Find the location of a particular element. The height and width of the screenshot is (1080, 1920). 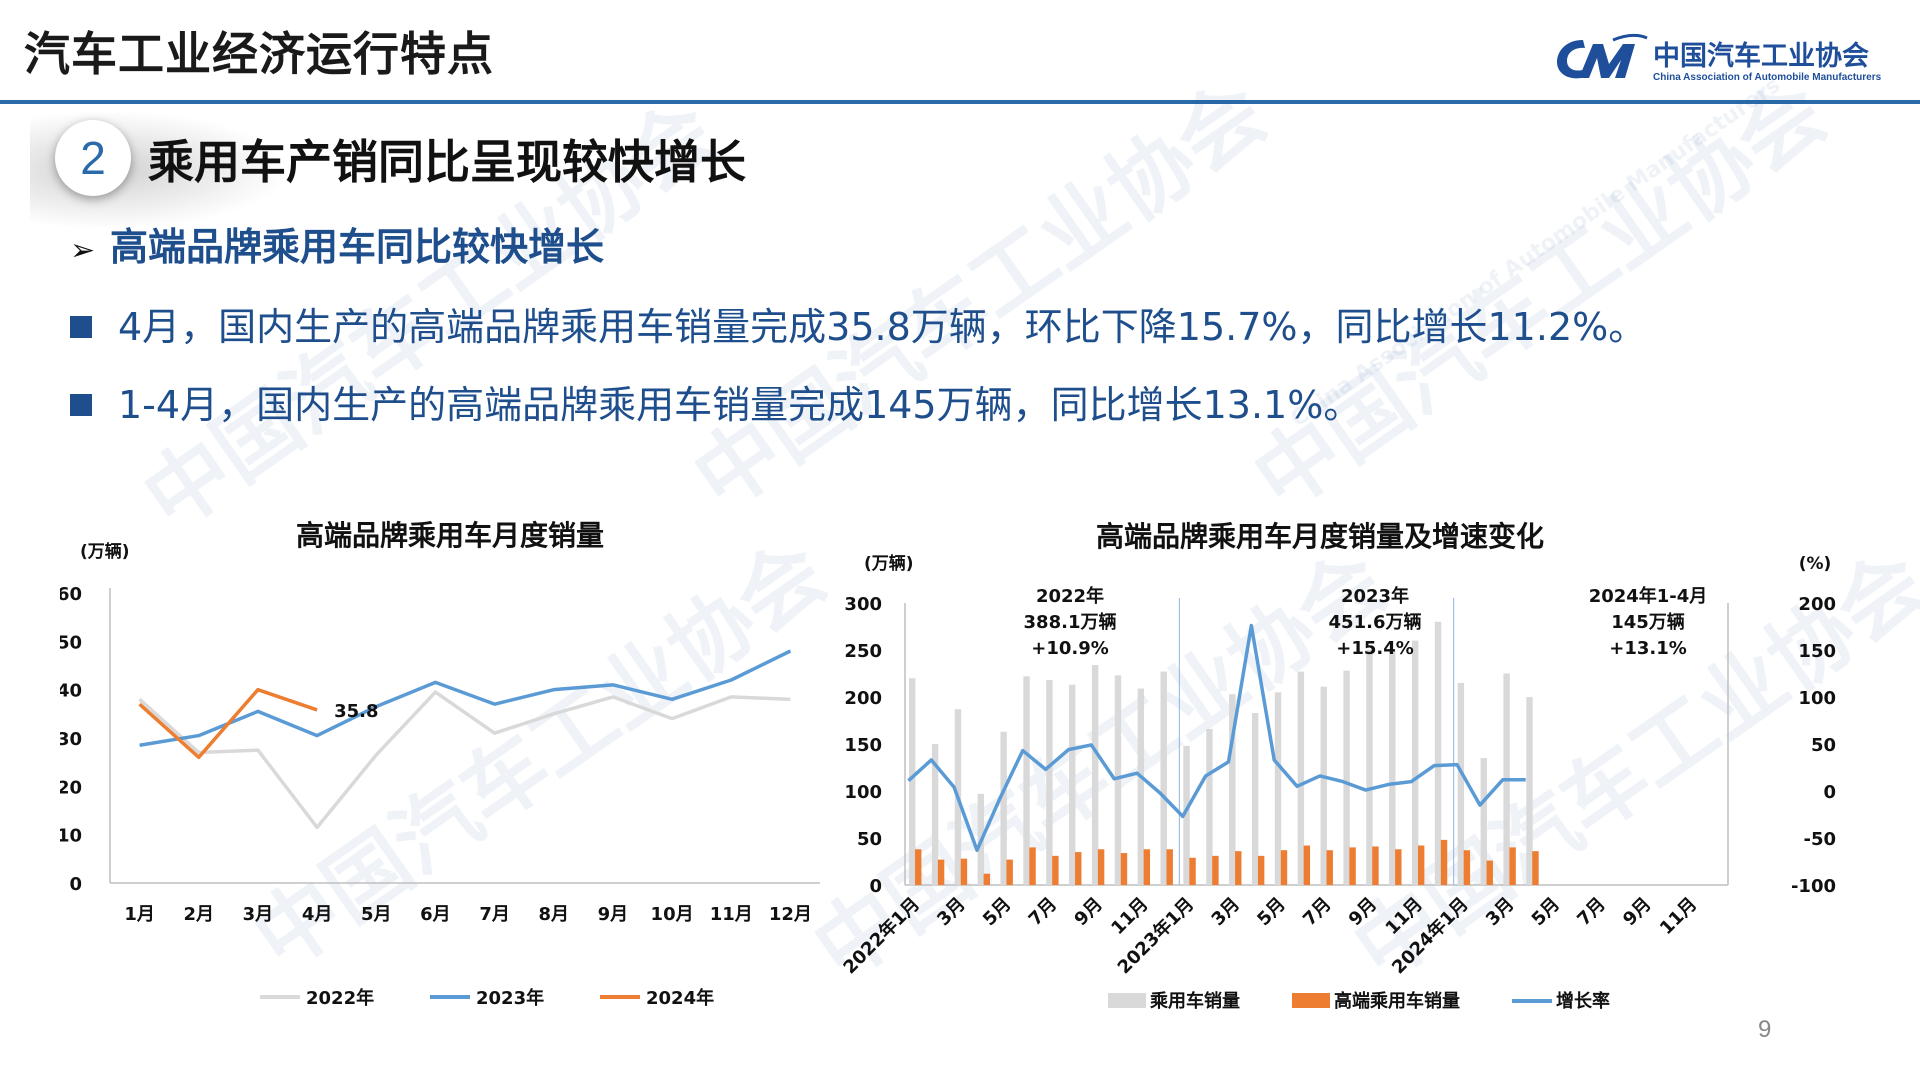

watermark: 中国汽车工业协会 is located at coordinates (1536, 290).